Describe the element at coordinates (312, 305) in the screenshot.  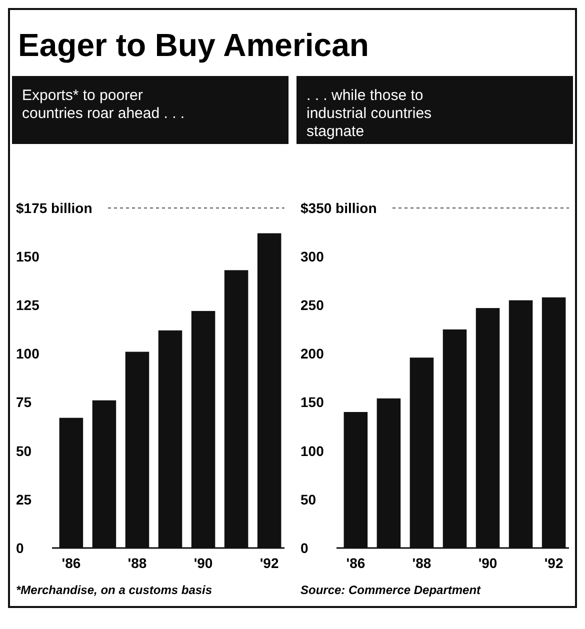
I see `y-tick-label: 250` at that location.